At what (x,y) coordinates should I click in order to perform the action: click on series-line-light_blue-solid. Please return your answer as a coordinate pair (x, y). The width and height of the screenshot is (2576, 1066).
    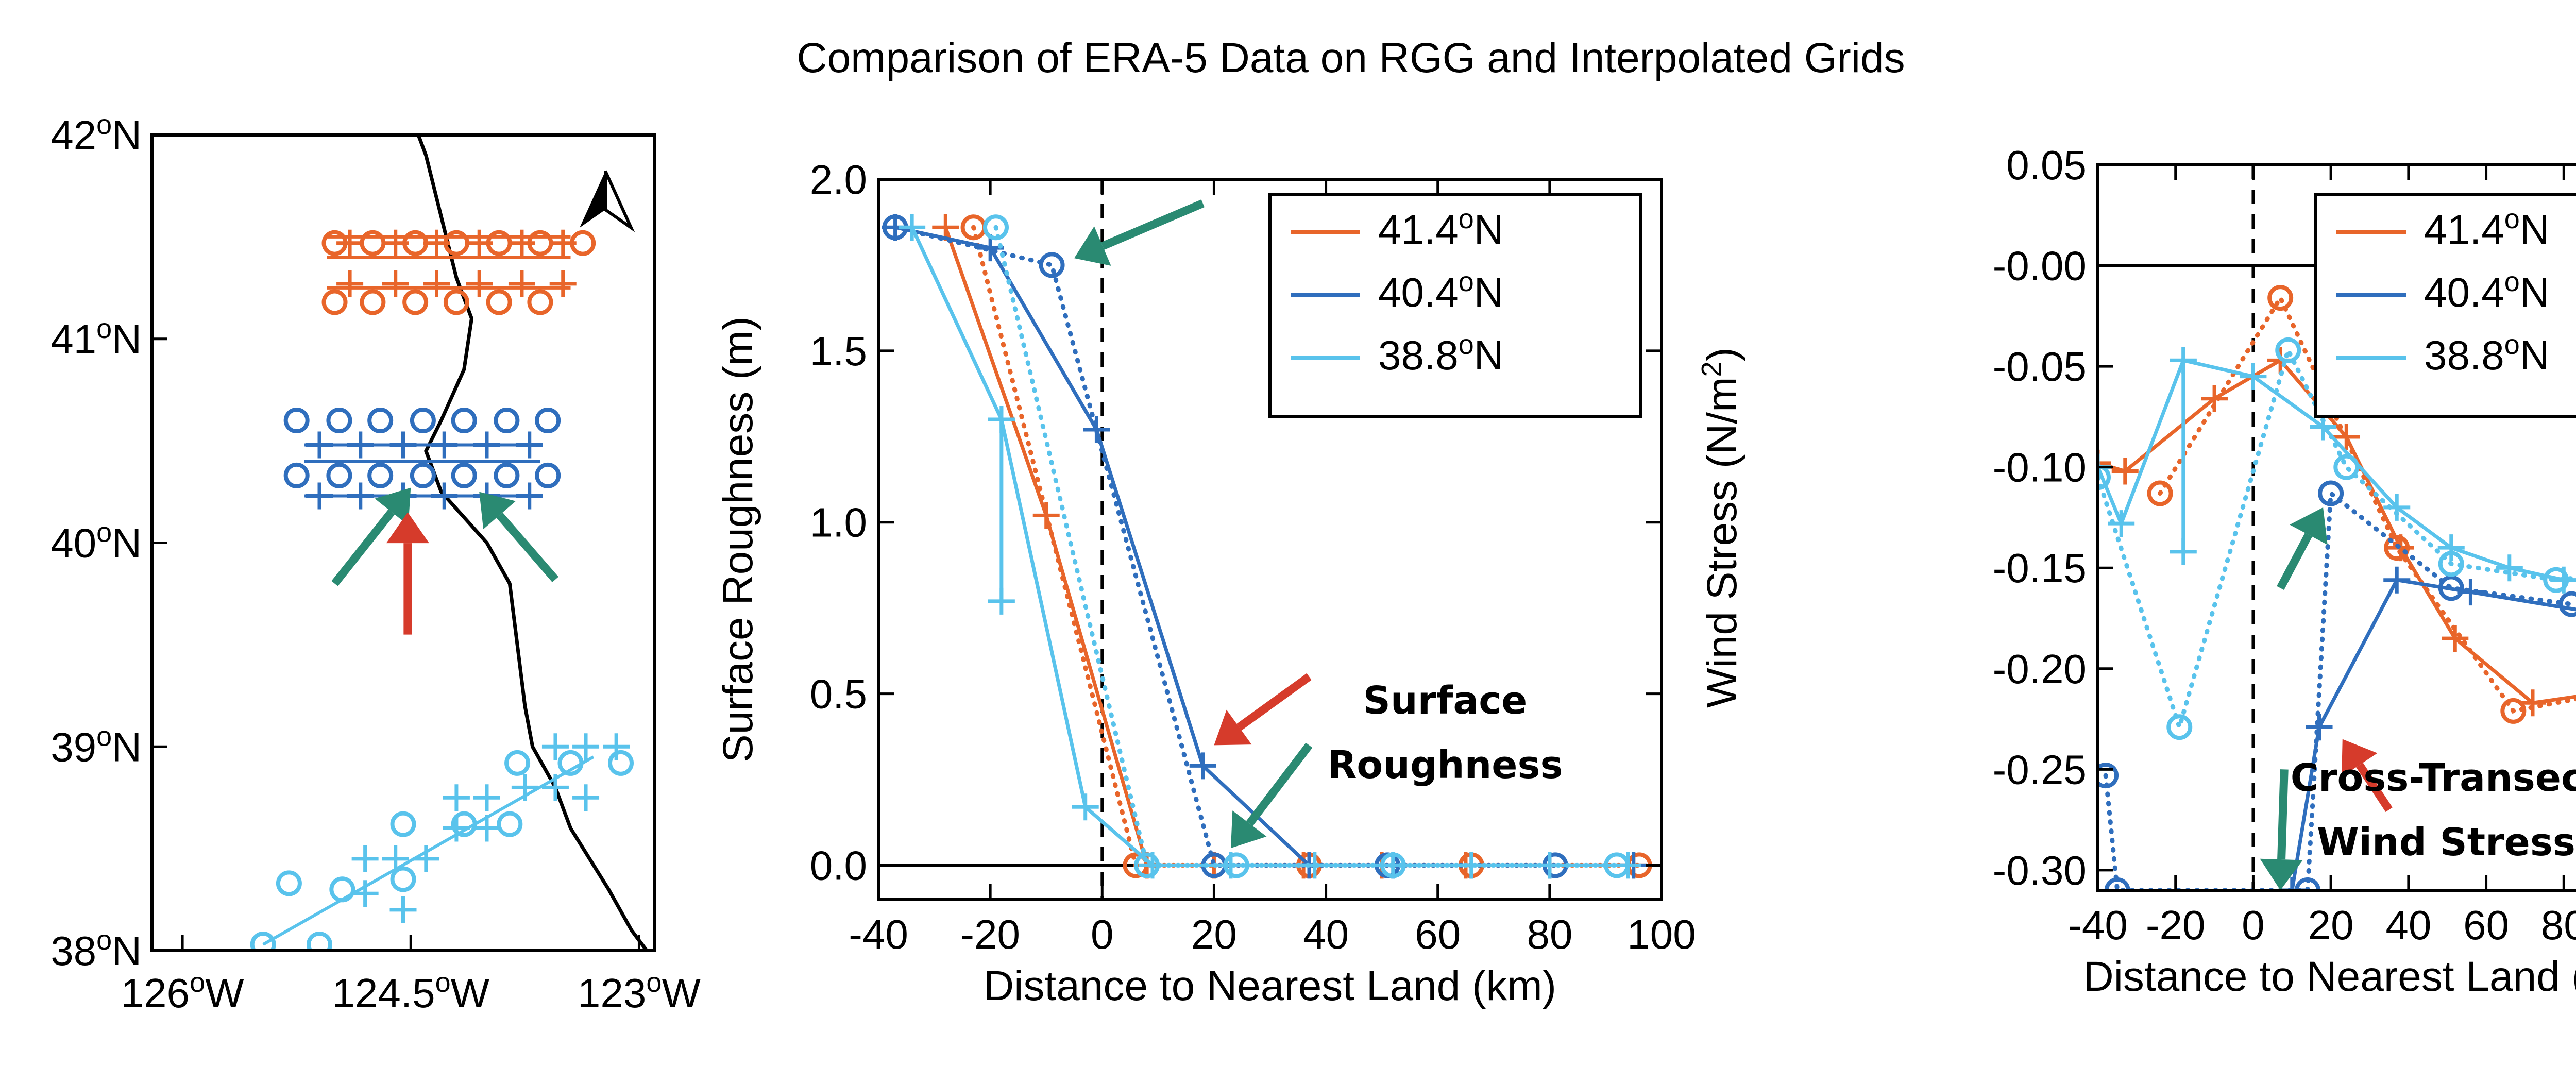
    Looking at the image, I should click on (2337, 470).